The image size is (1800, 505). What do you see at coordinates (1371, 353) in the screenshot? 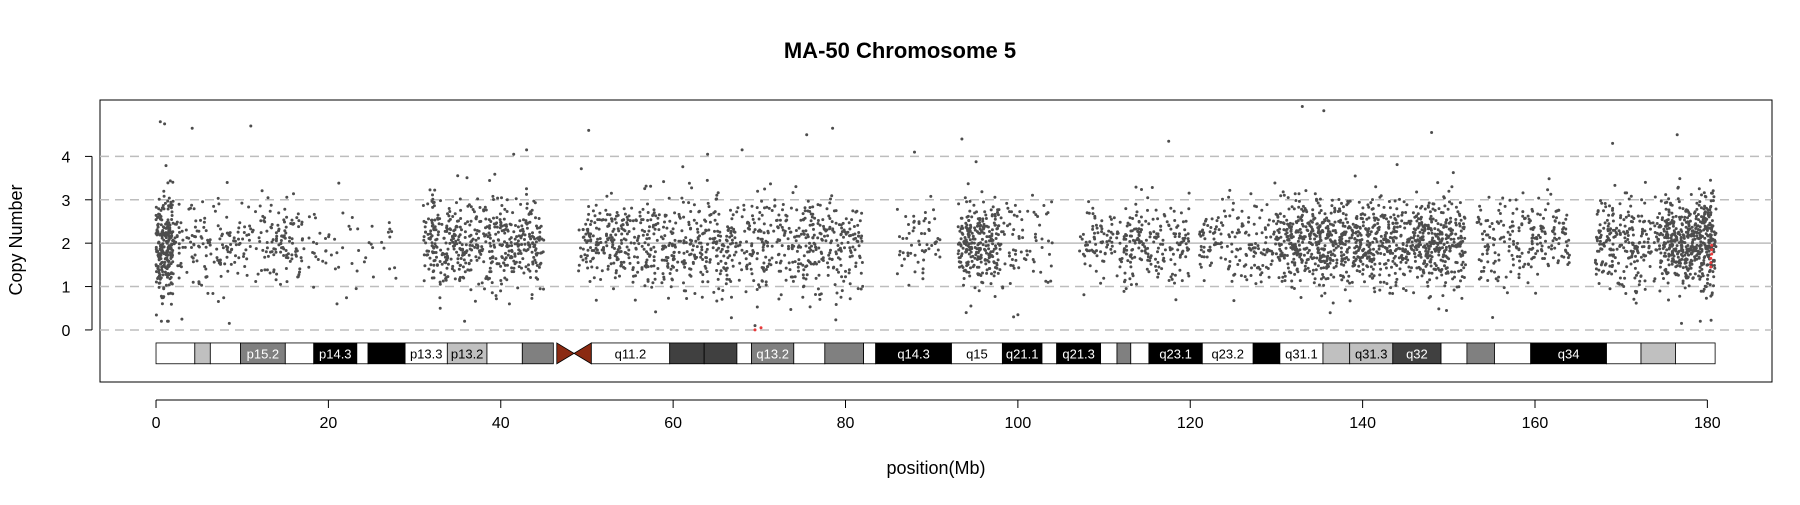
I see `ideogram-band-label: q31.3` at bounding box center [1371, 353].